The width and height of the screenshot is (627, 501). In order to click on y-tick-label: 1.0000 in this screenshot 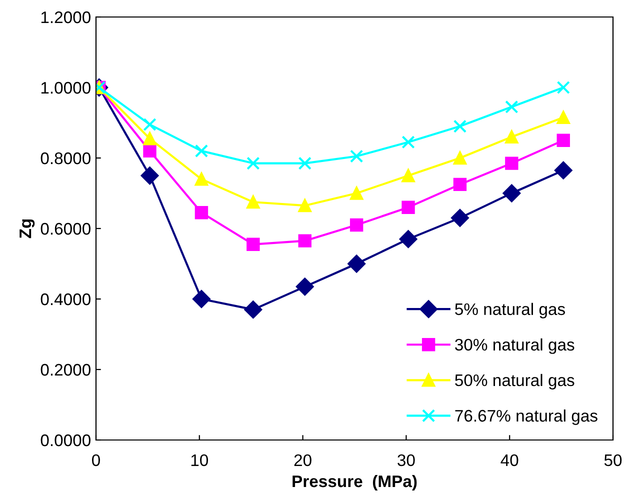, I will do `click(65, 88)`.